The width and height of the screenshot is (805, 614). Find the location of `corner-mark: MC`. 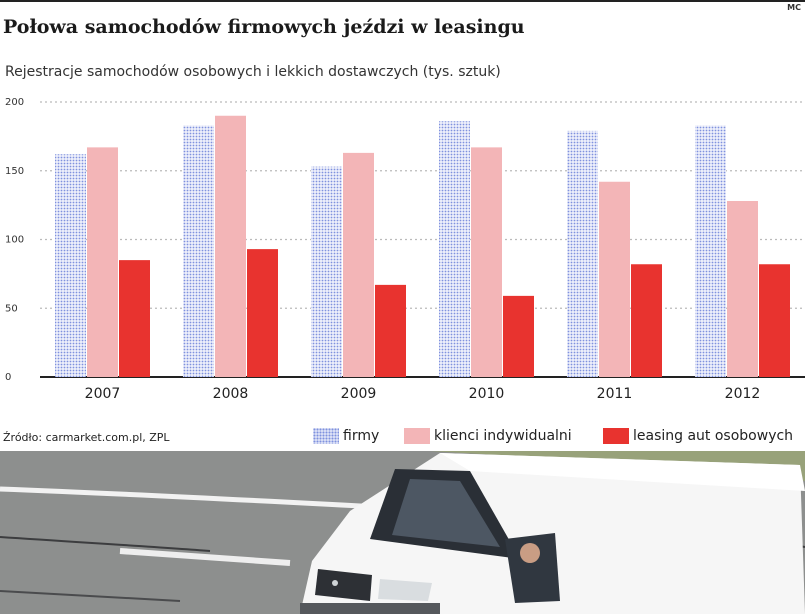

corner-mark: MC is located at coordinates (794, 7).